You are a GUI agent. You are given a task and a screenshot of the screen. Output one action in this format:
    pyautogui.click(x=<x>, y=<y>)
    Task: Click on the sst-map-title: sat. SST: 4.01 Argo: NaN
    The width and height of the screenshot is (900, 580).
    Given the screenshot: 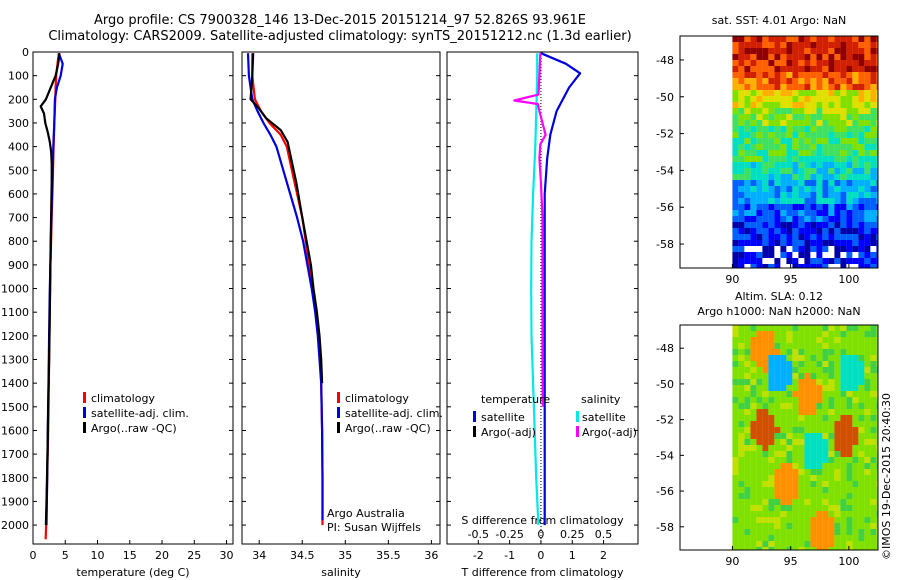 What is the action you would take?
    pyautogui.click(x=779, y=20)
    